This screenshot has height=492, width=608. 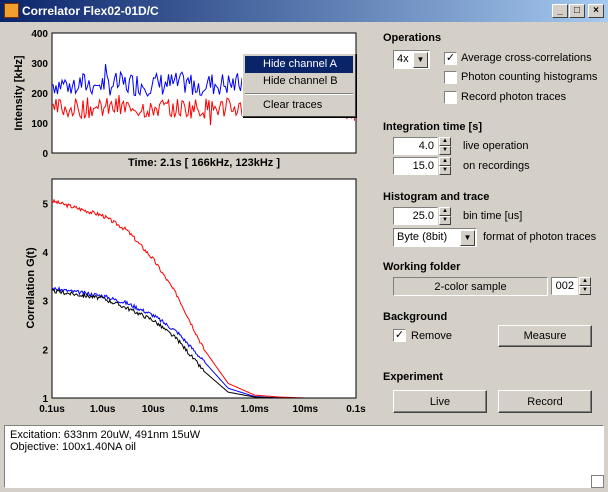 I want to click on operations-mode-value: 4x, so click(x=403, y=59).